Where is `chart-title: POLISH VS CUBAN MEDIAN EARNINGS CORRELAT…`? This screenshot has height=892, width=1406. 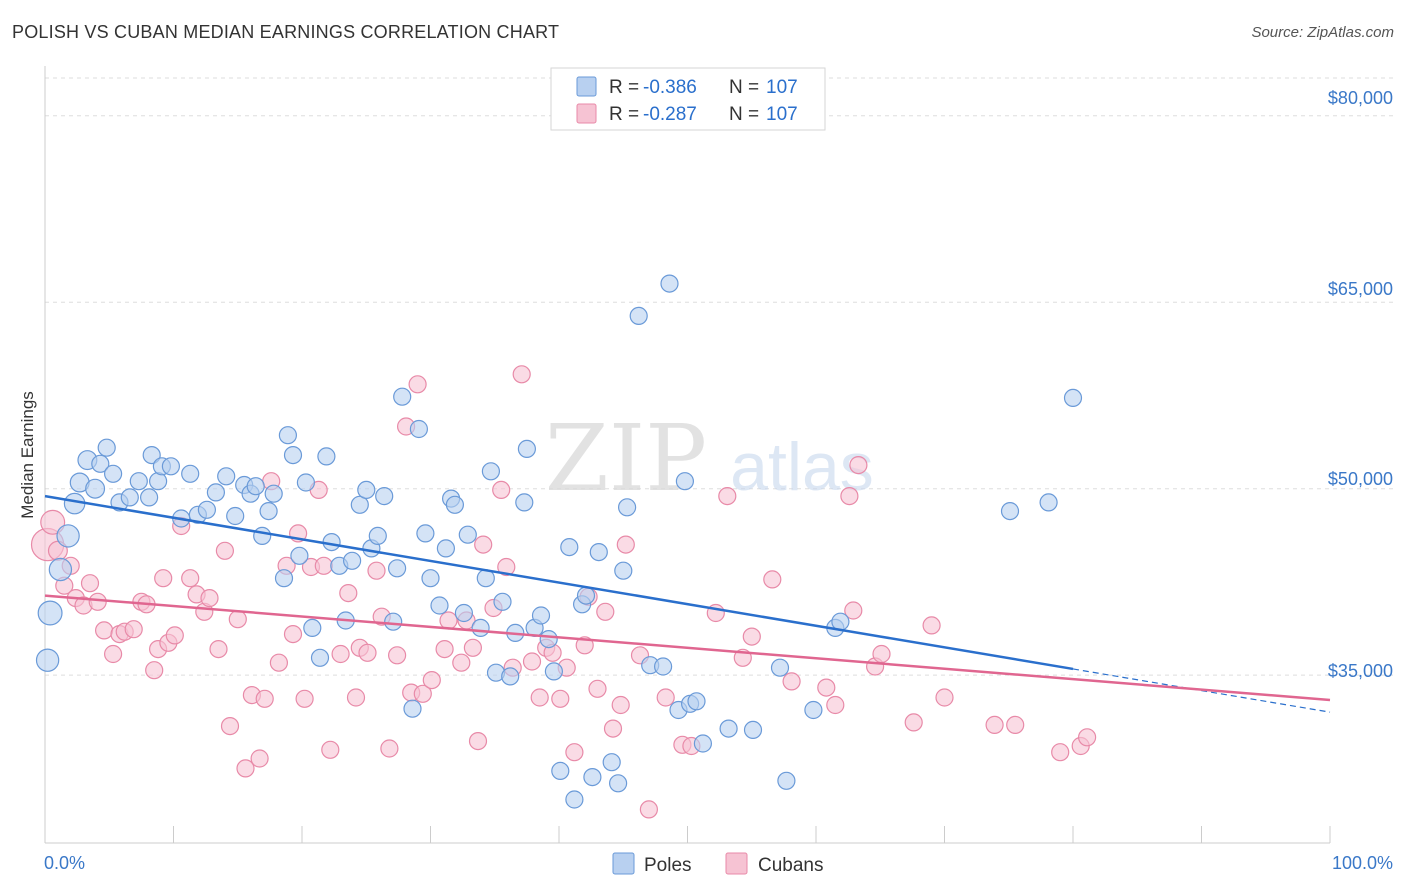 chart-title: POLISH VS CUBAN MEDIAN EARNINGS CORRELAT… is located at coordinates (286, 32).